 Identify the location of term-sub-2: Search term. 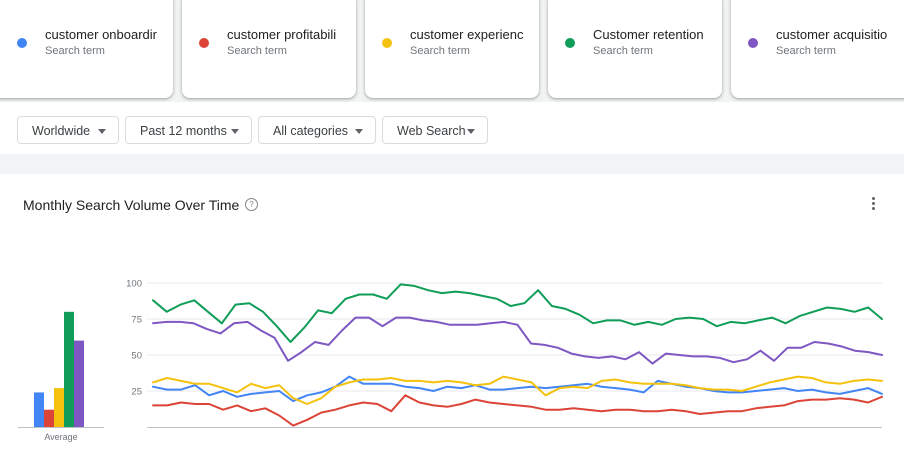
(440, 51).